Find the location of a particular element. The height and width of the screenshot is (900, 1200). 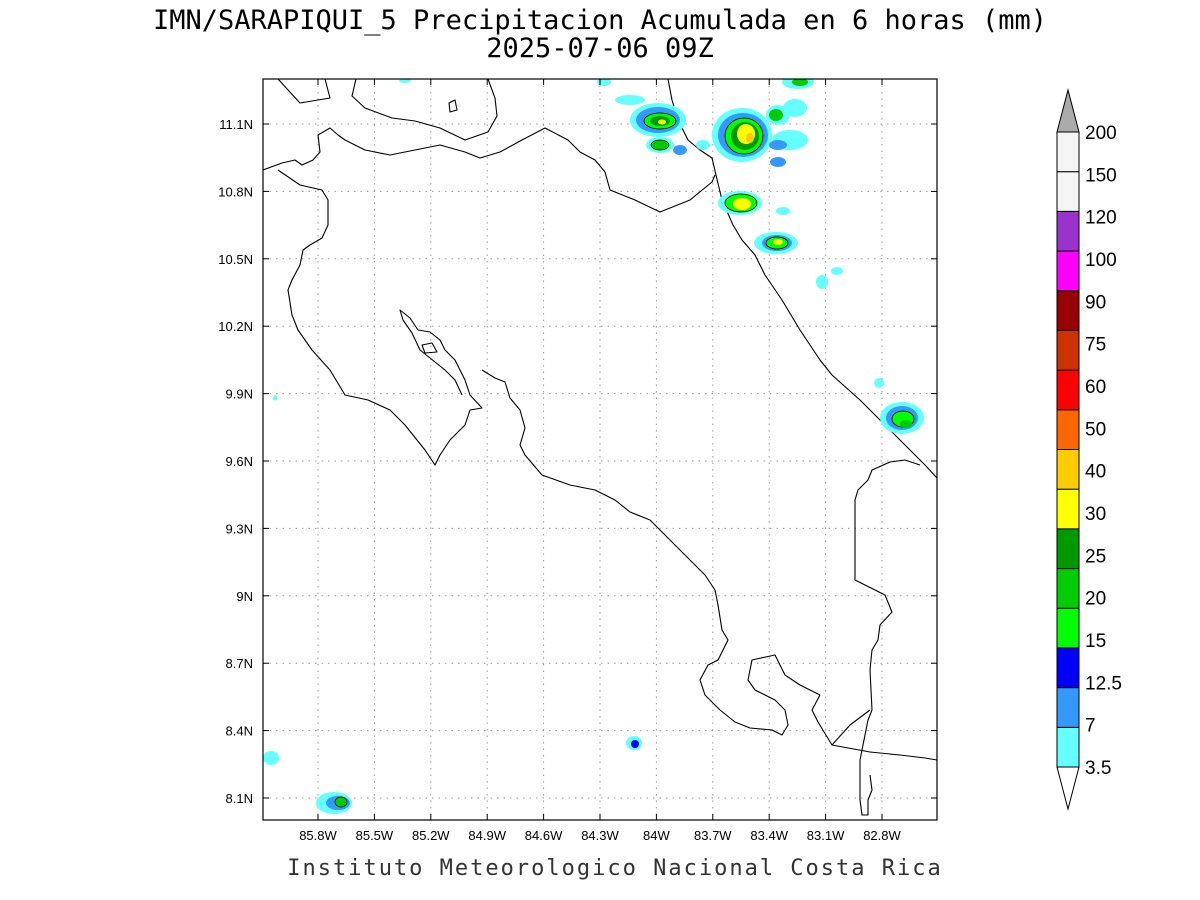

colorbar-over-arrow is located at coordinates (1068, 110).